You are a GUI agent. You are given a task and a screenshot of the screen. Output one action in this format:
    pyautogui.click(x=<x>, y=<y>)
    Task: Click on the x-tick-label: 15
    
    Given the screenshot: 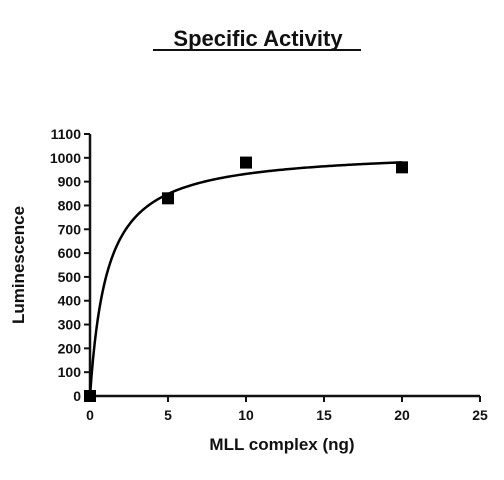 What is the action you would take?
    pyautogui.click(x=324, y=415)
    